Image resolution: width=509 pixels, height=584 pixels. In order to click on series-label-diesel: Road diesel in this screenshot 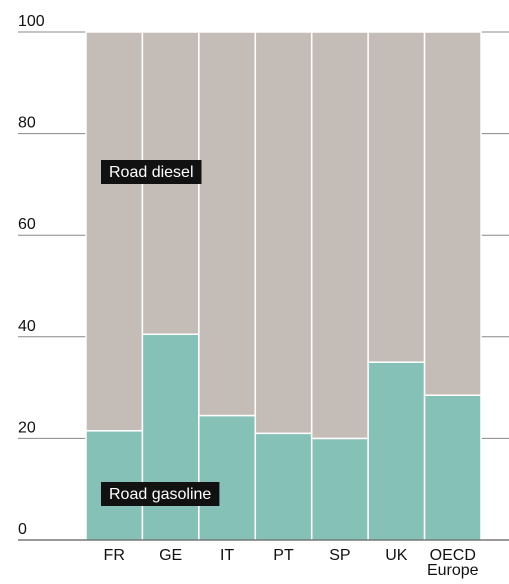, I will do `click(151, 172)`.